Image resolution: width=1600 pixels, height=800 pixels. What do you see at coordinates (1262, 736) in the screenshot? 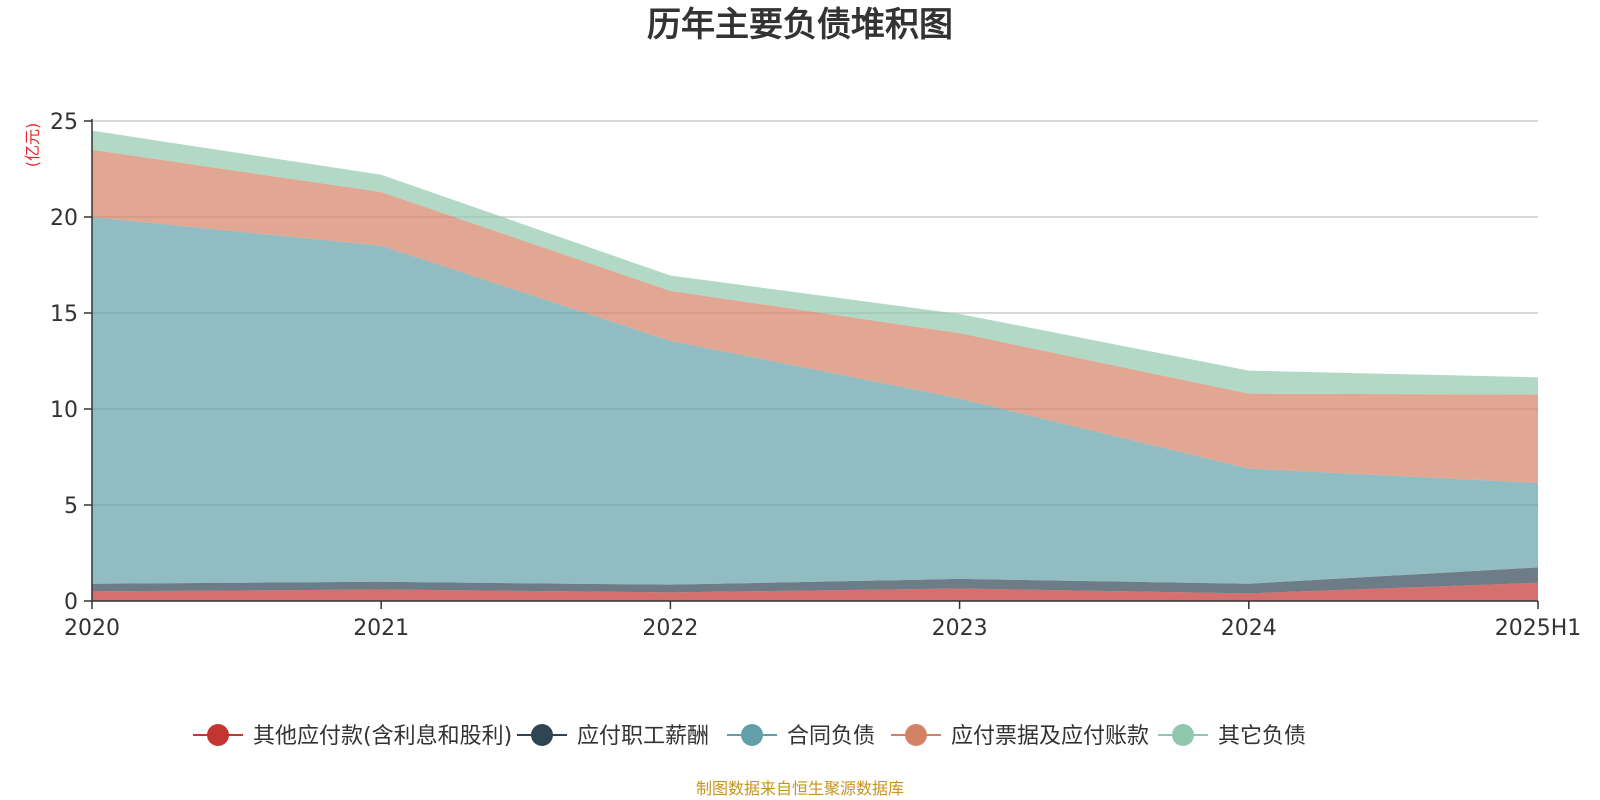
I see `legend-label: 其它负债` at bounding box center [1262, 736].